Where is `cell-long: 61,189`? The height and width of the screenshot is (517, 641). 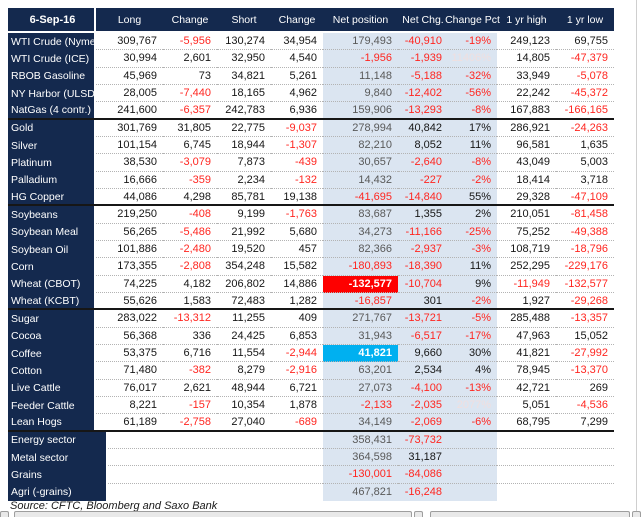
cell-long: 61,189 is located at coordinates (140, 421).